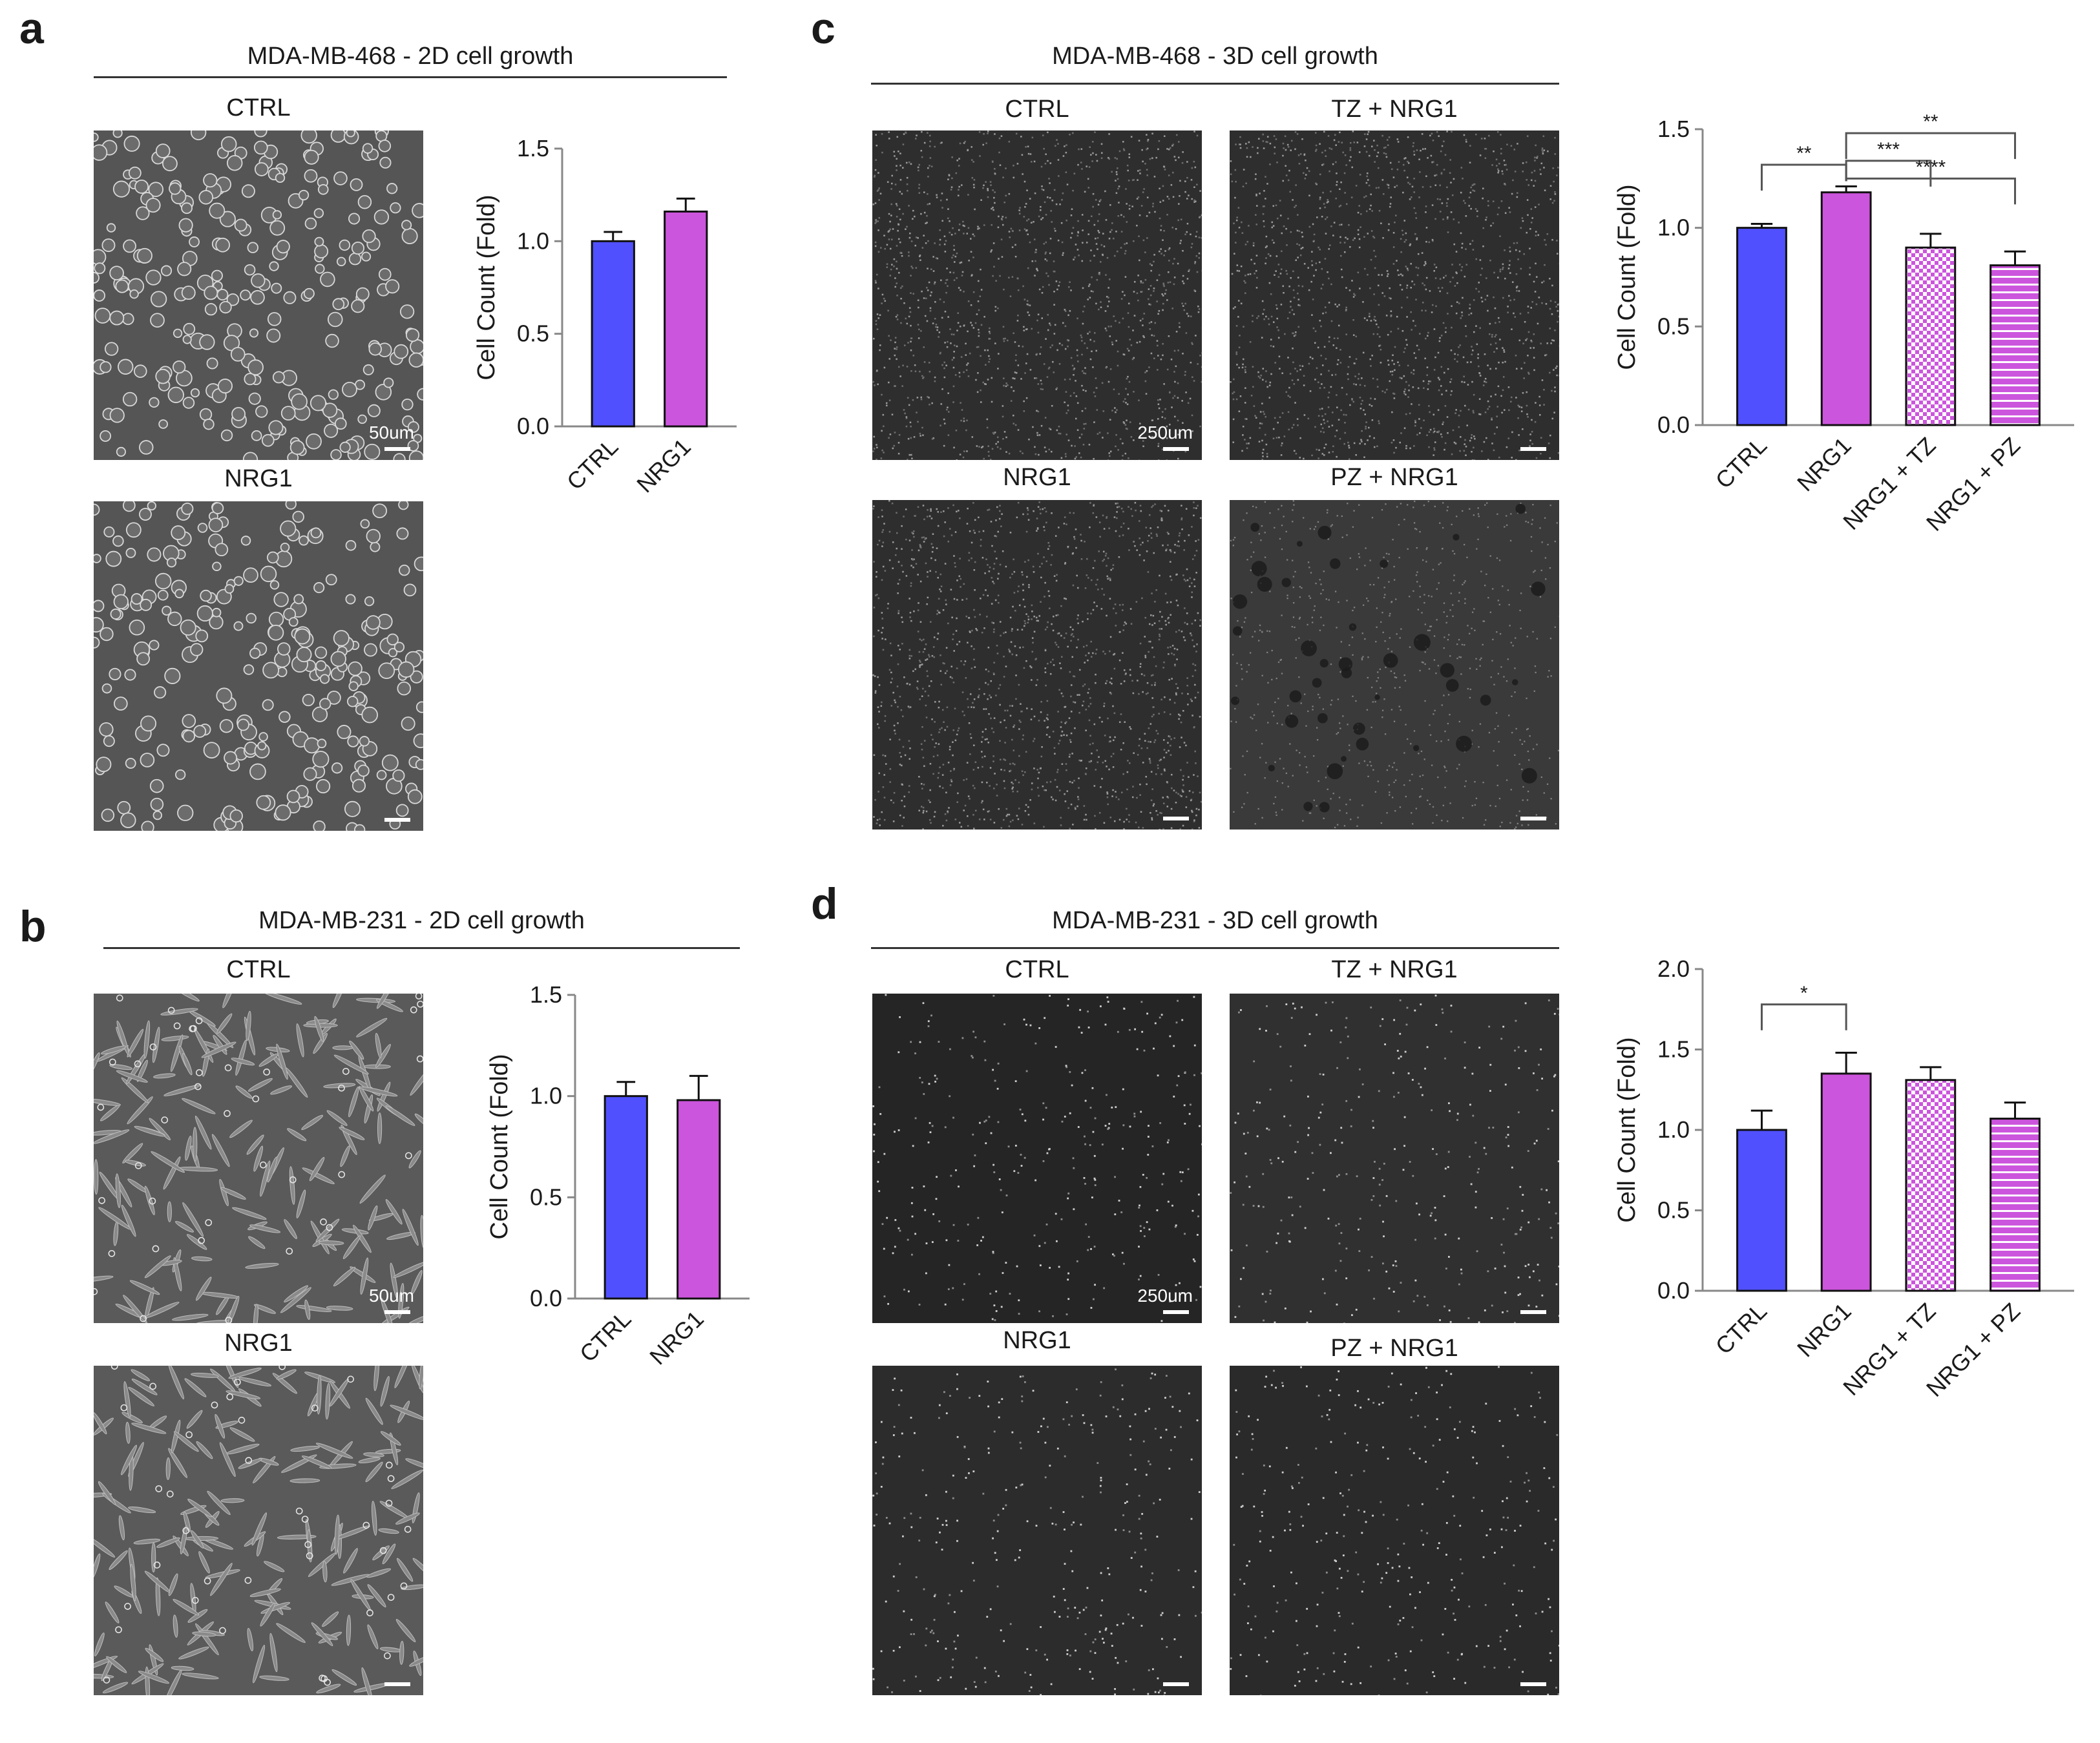  I want to click on micrograph-b-ctrl: 50um, so click(258, 1158).